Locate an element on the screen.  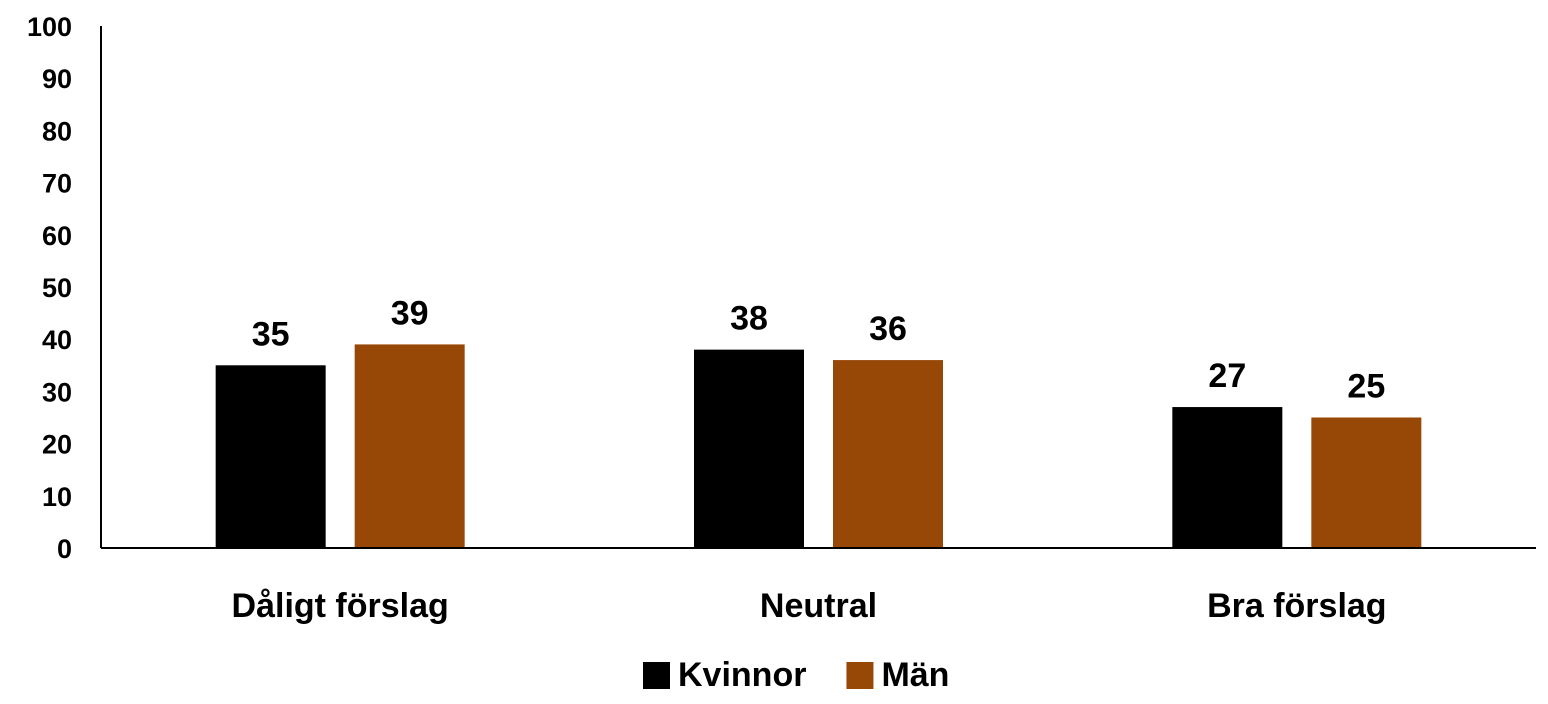
bar-data-label: 25 is located at coordinates (1366, 387).